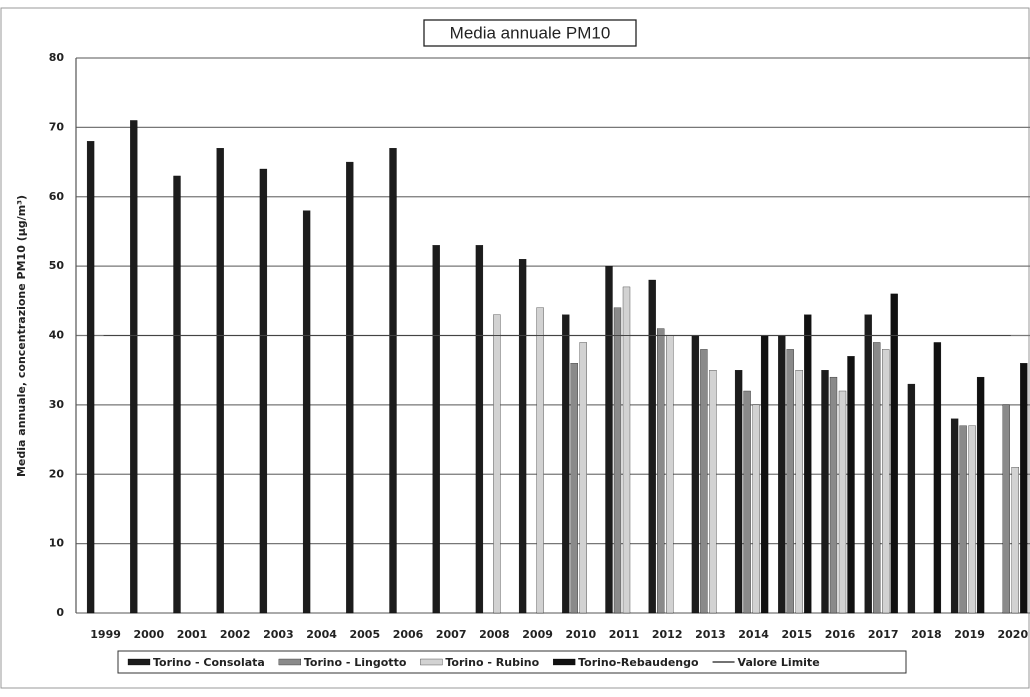  What do you see at coordinates (451, 634) in the screenshot?
I see `x-tick-label: 2007` at bounding box center [451, 634].